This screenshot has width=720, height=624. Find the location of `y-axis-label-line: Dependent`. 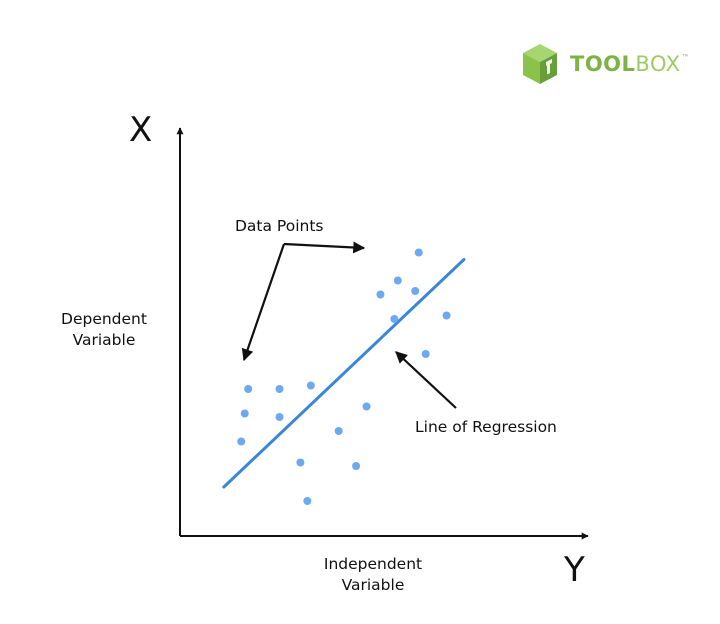

y-axis-label-line: Dependent is located at coordinates (104, 319).